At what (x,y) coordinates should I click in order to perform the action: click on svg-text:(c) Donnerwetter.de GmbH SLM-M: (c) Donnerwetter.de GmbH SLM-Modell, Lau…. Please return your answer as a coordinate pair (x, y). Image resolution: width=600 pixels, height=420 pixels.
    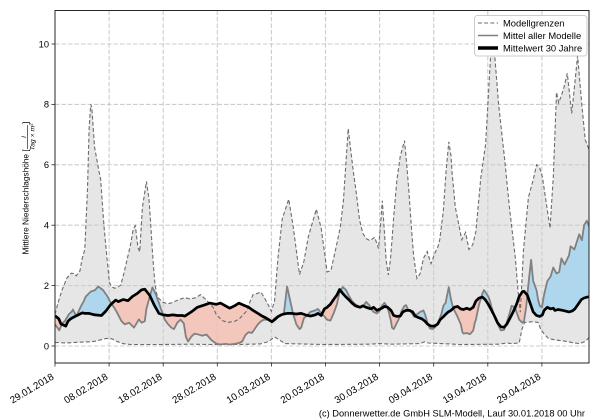
    Looking at the image, I should click on (452, 414).